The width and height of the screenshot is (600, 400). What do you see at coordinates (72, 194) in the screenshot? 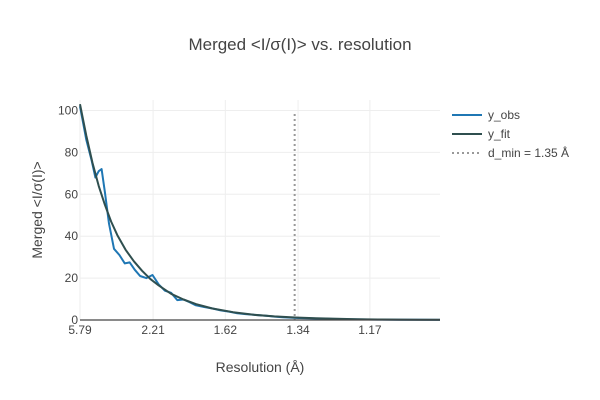
I see `y-tick-label: 60` at bounding box center [72, 194].